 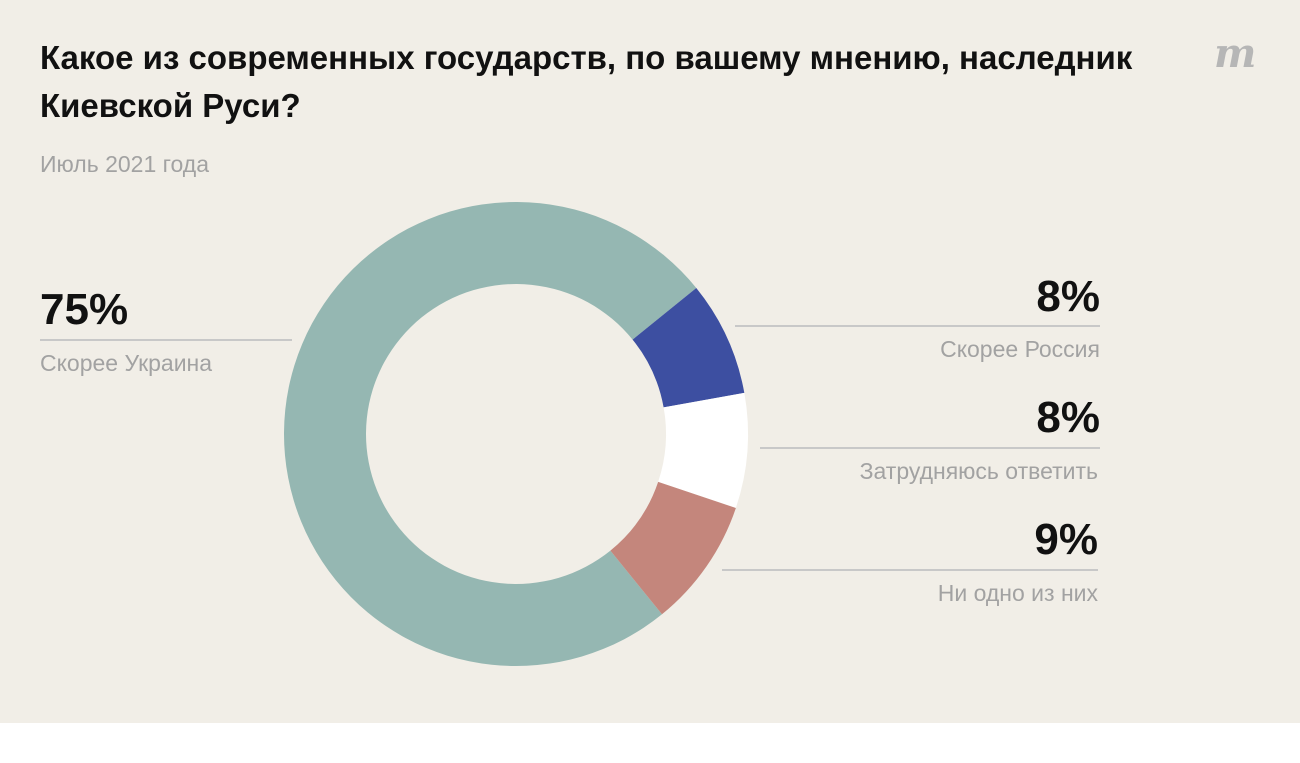 What do you see at coordinates (917, 326) in the screenshot?
I see `leader-line-russia` at bounding box center [917, 326].